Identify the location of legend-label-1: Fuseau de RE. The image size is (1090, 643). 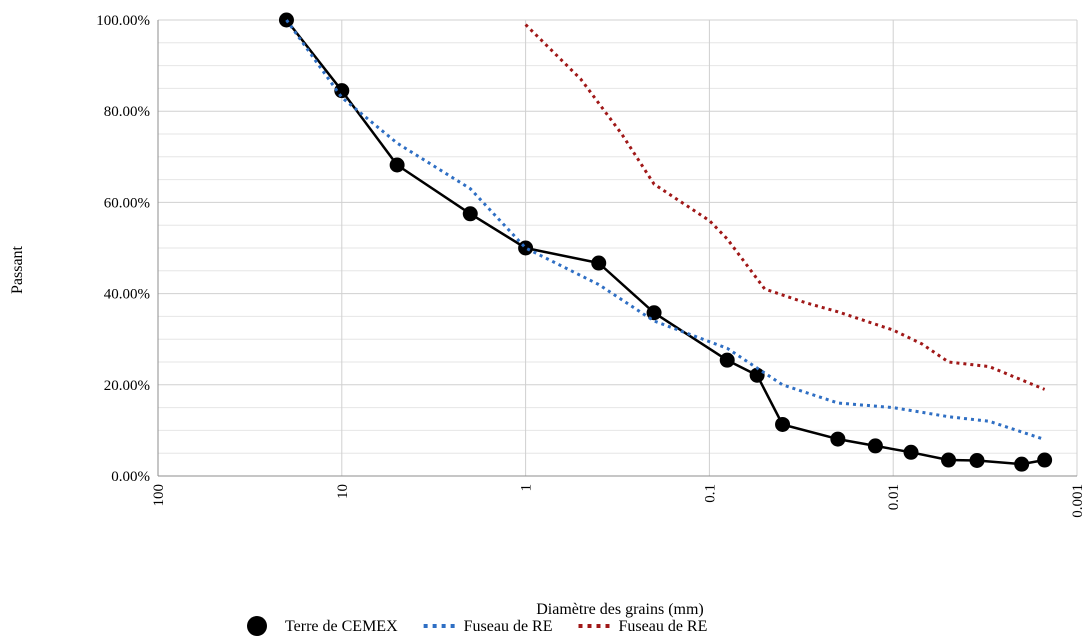
(508, 626).